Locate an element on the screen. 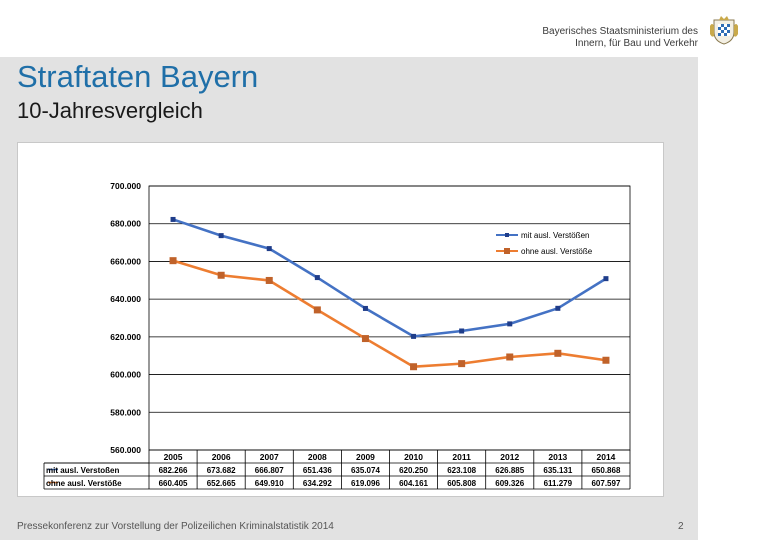  table-row-label: mit ausl. Verstoßen is located at coordinates (82, 470).